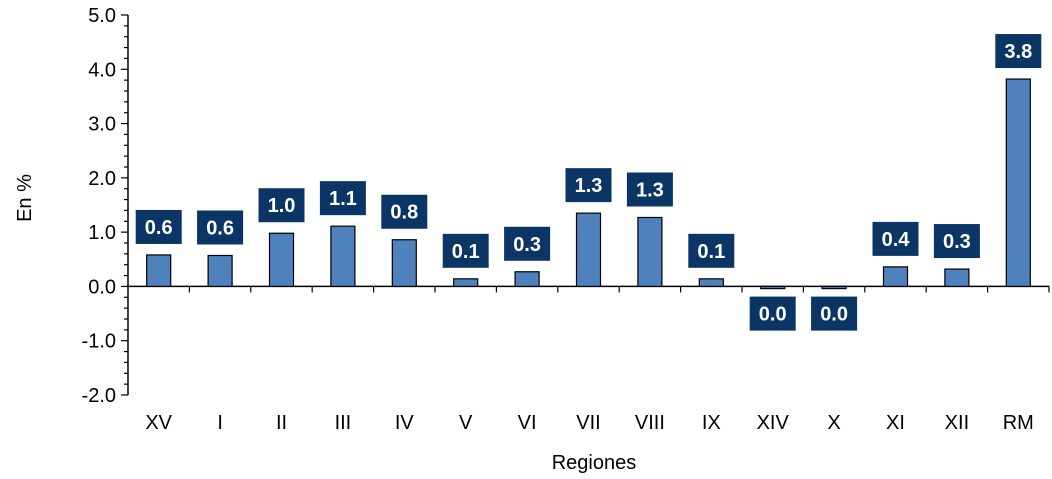 This screenshot has width=1052, height=479. What do you see at coordinates (102, 287) in the screenshot?
I see `y-tick-label: 0.0` at bounding box center [102, 287].